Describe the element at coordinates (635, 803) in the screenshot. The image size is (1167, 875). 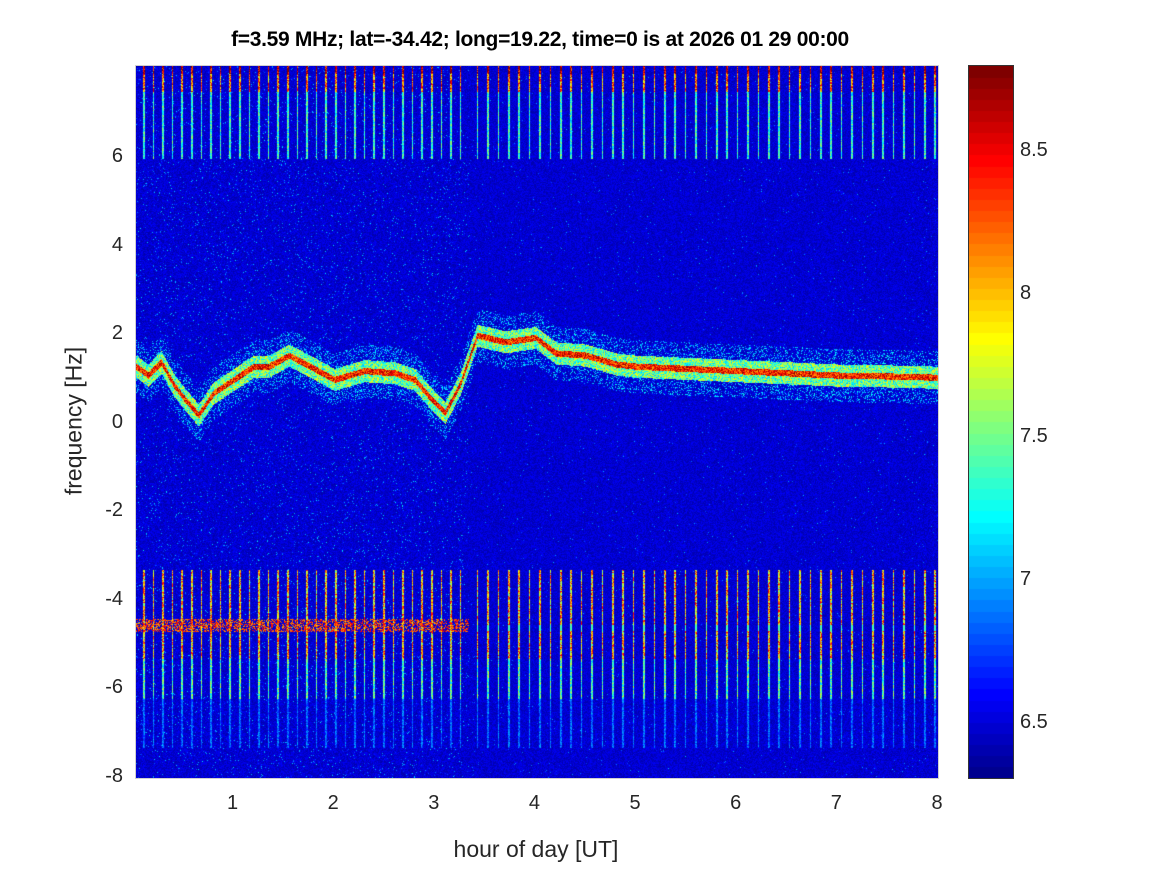
I see `x-tick-label: 5` at that location.